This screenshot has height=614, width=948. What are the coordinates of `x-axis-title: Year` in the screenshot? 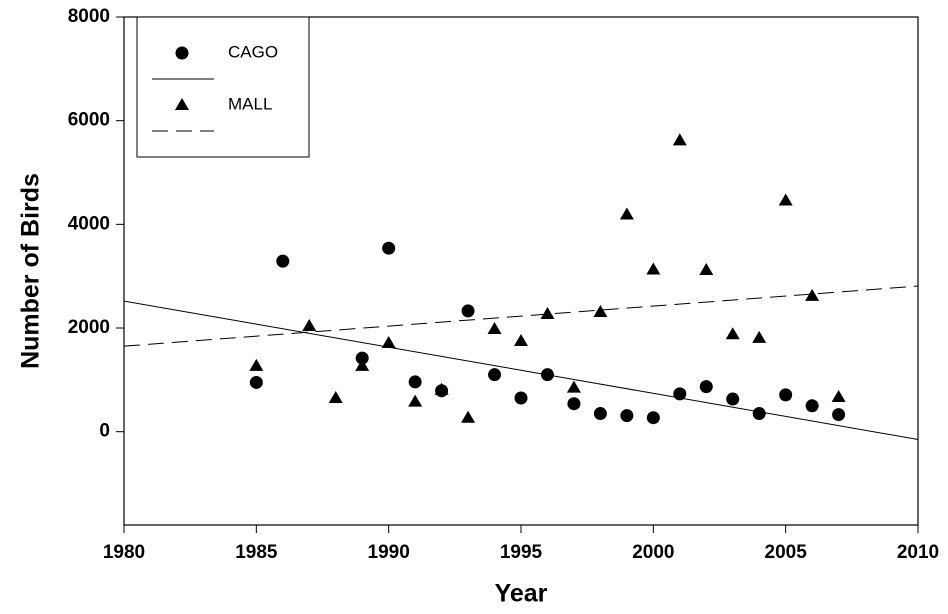 It's located at (521, 594).